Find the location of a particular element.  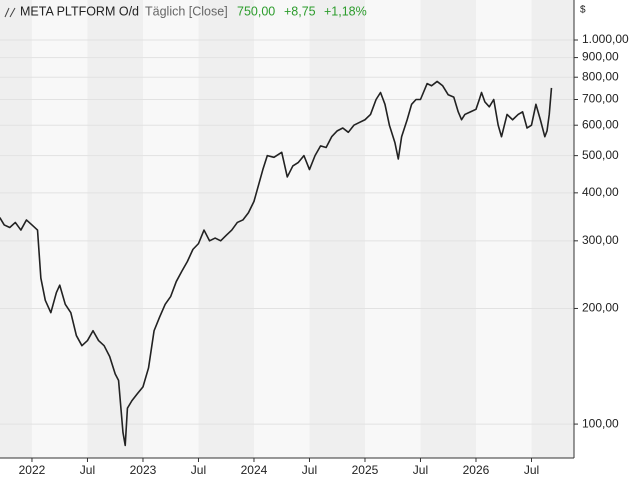

y-tick-label: 600,00 is located at coordinates (600, 124).